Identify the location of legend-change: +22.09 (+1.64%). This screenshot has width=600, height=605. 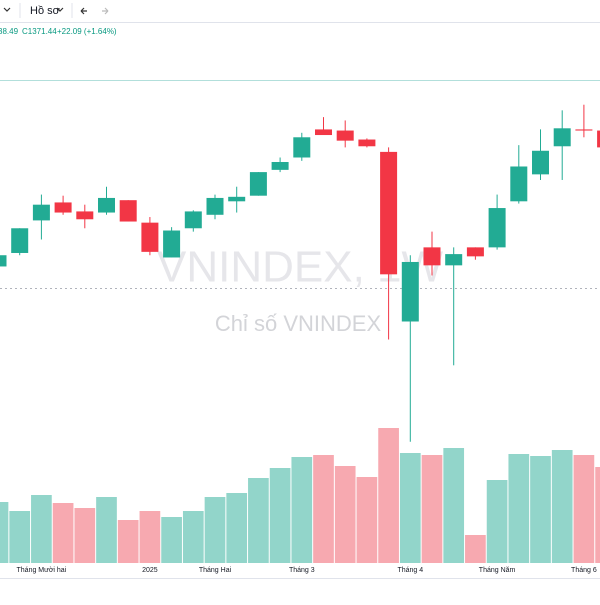
(87, 31).